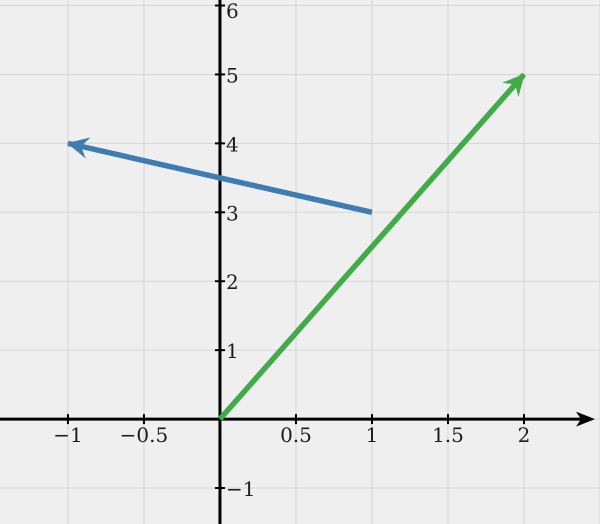  I want to click on y-tick-label: 1, so click(232, 351).